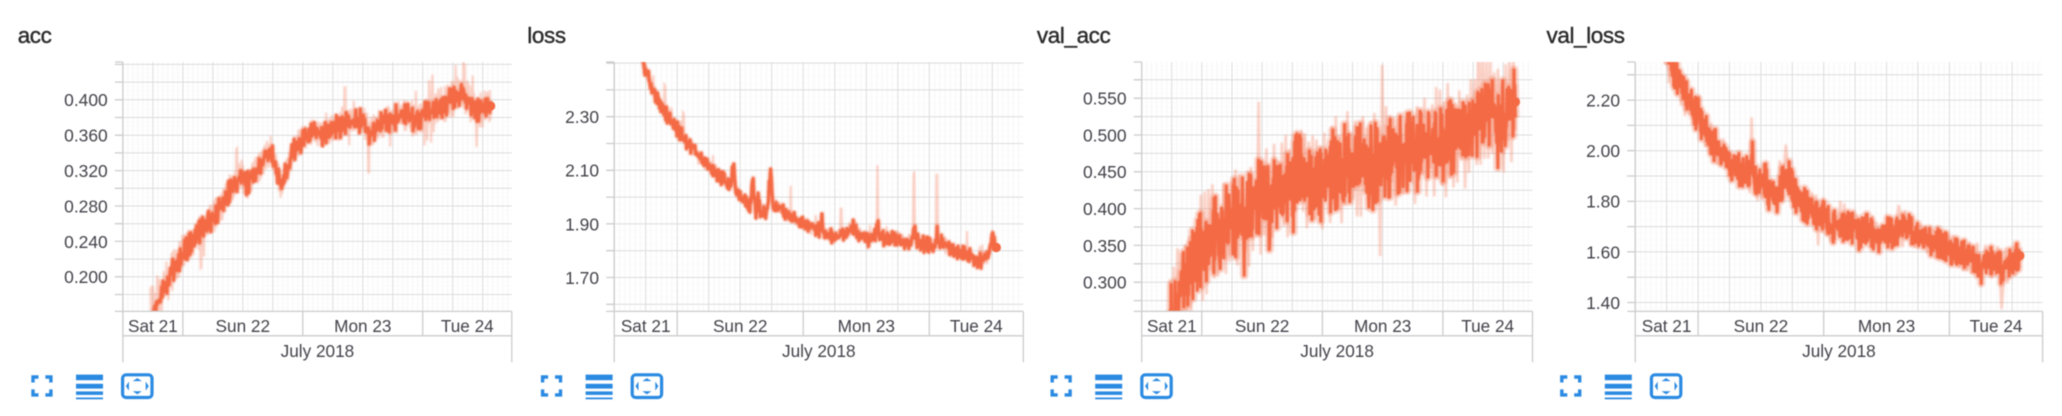 The width and height of the screenshot is (2062, 416). I want to click on svg-text: 1.80, so click(1603, 202).